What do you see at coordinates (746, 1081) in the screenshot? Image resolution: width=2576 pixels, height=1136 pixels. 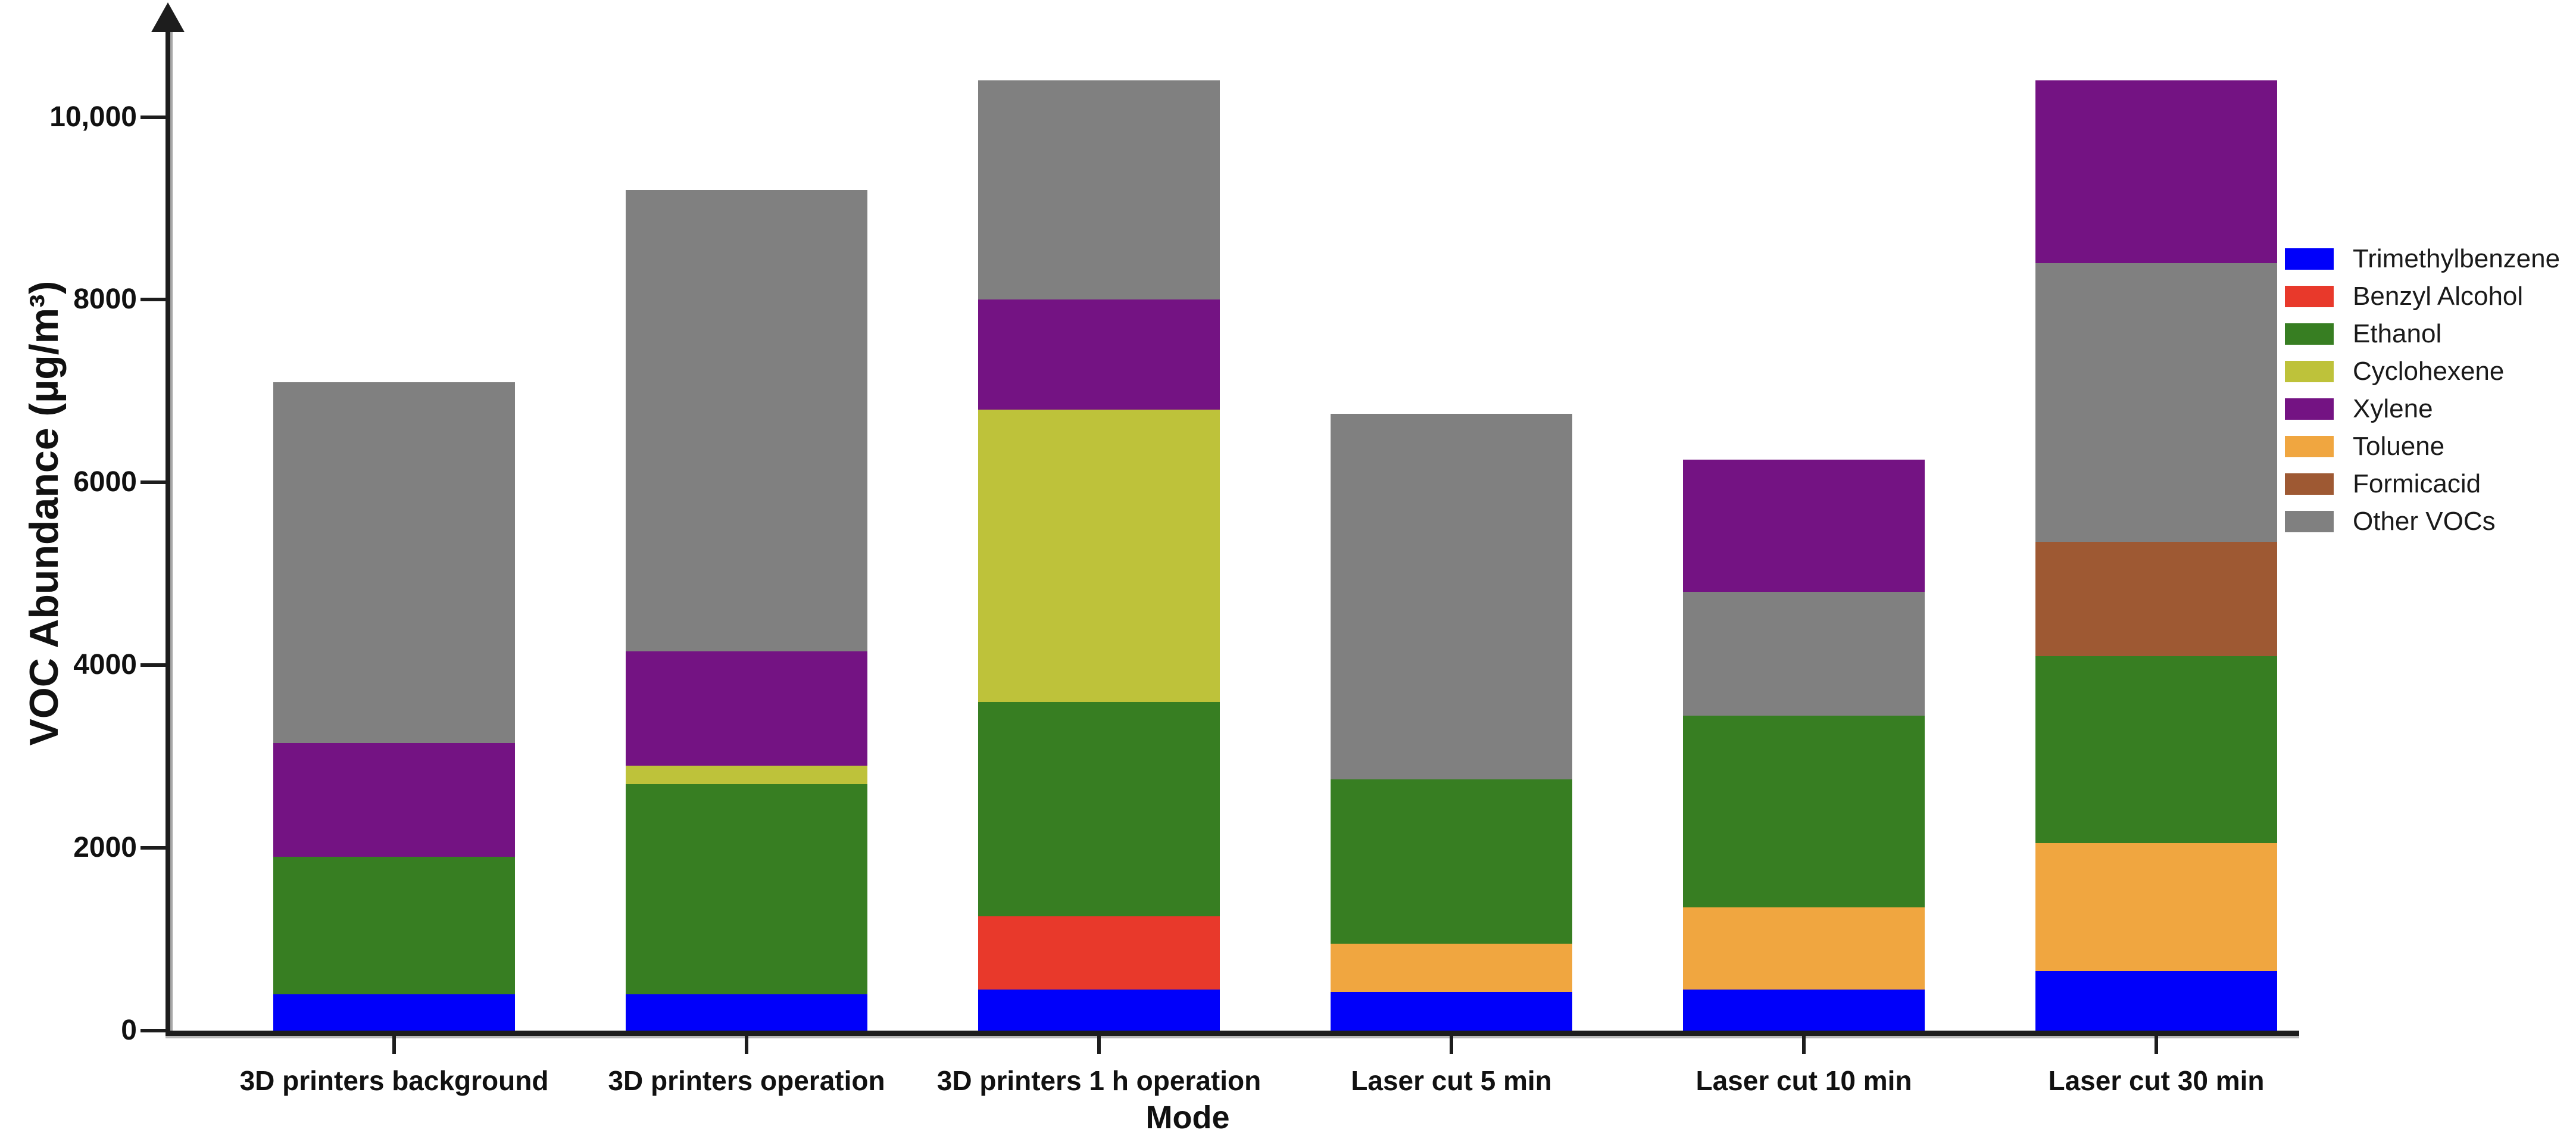 I see `x-category-label: 3D printers operation` at bounding box center [746, 1081].